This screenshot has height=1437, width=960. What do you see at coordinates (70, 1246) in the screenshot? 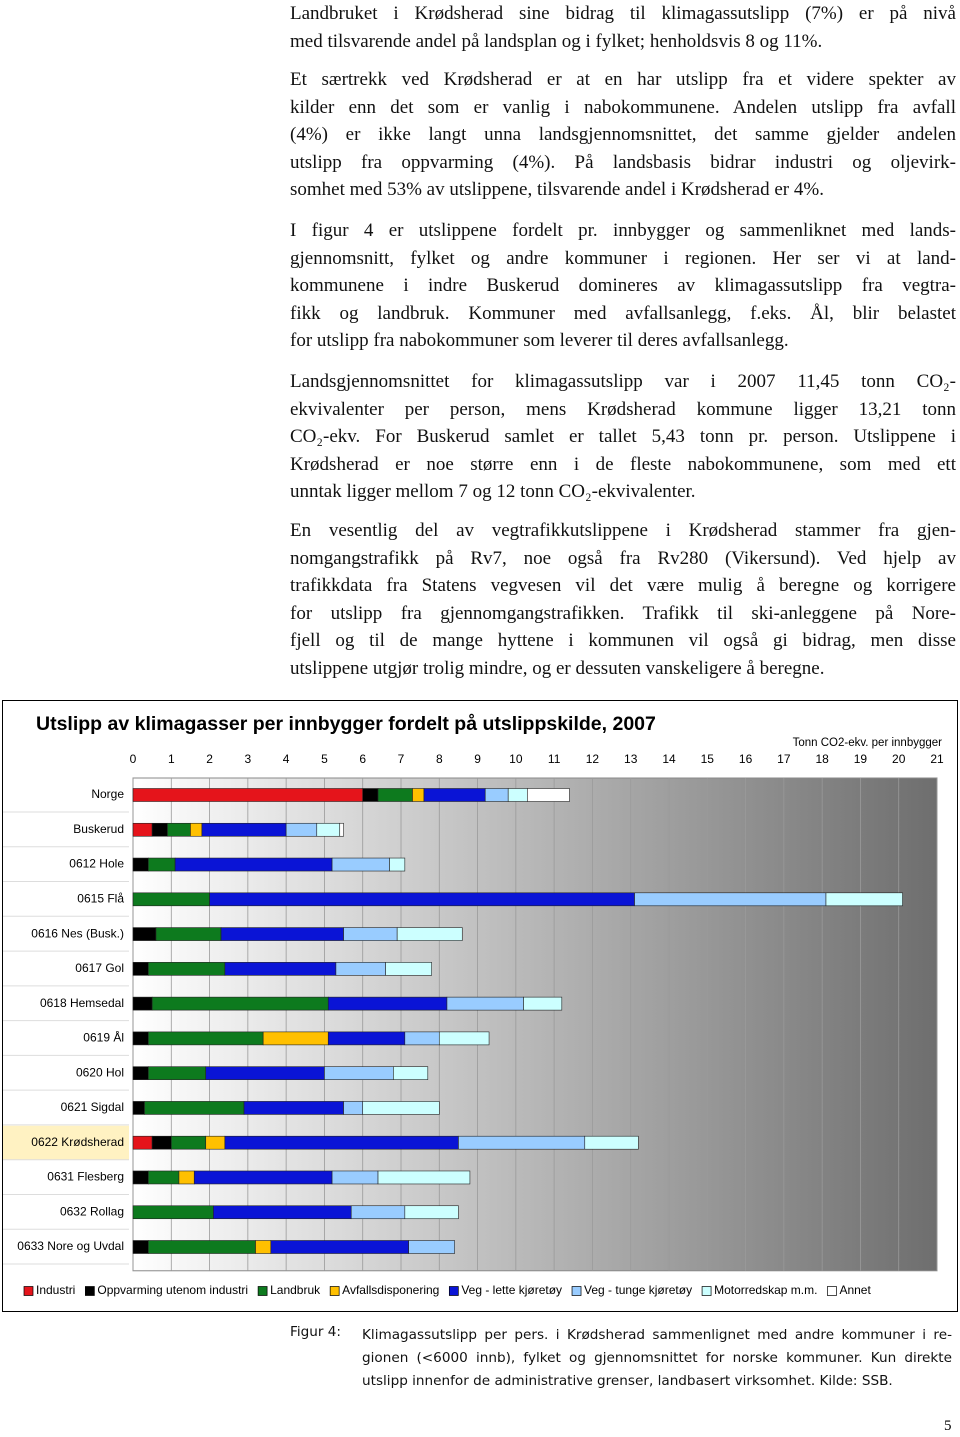
I see `y-tick-label: 0633 Nore og Uvdal` at bounding box center [70, 1246].